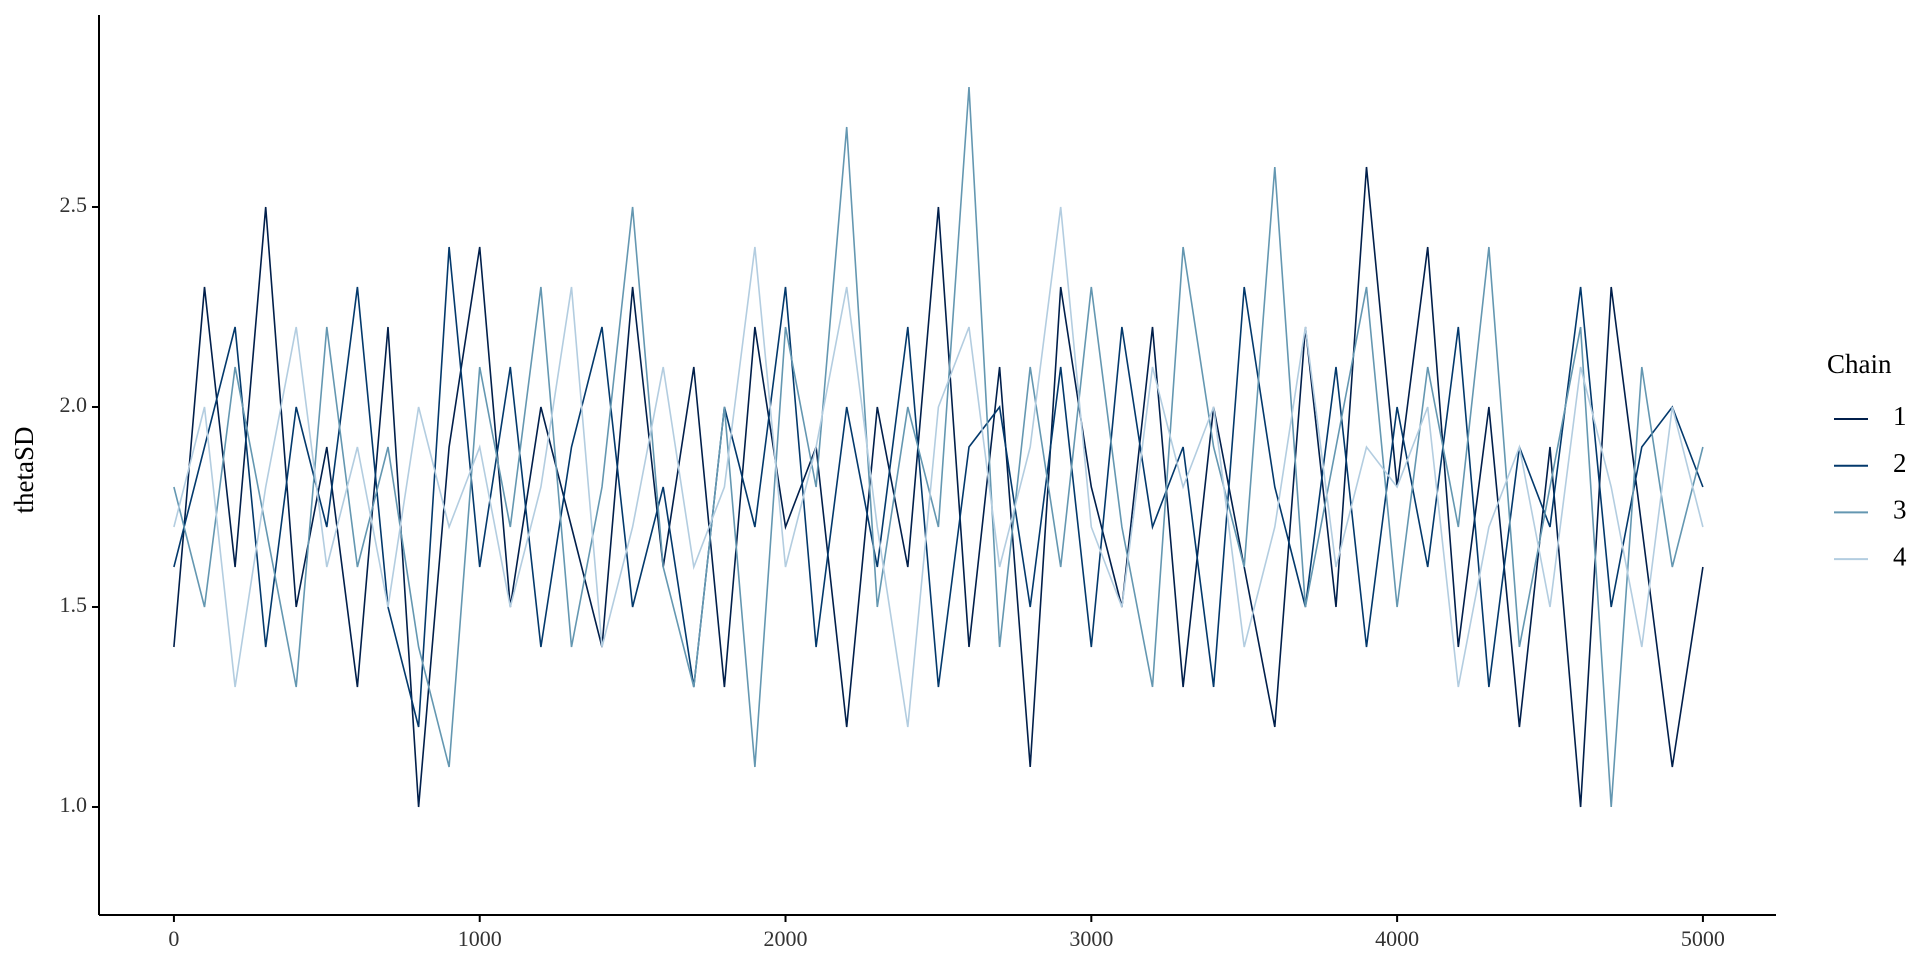 The image size is (1920, 960). Describe the element at coordinates (1397, 938) in the screenshot. I see `x-tick-label: 4000` at that location.